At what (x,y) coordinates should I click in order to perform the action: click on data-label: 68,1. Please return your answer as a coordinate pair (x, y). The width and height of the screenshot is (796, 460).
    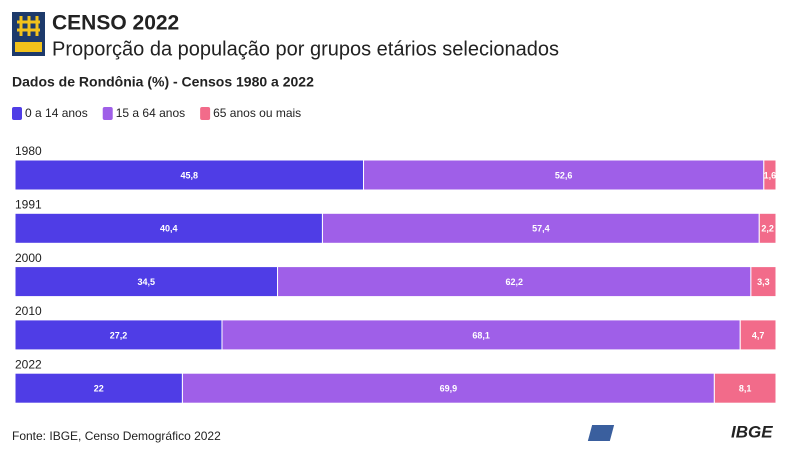
    Looking at the image, I should click on (481, 335).